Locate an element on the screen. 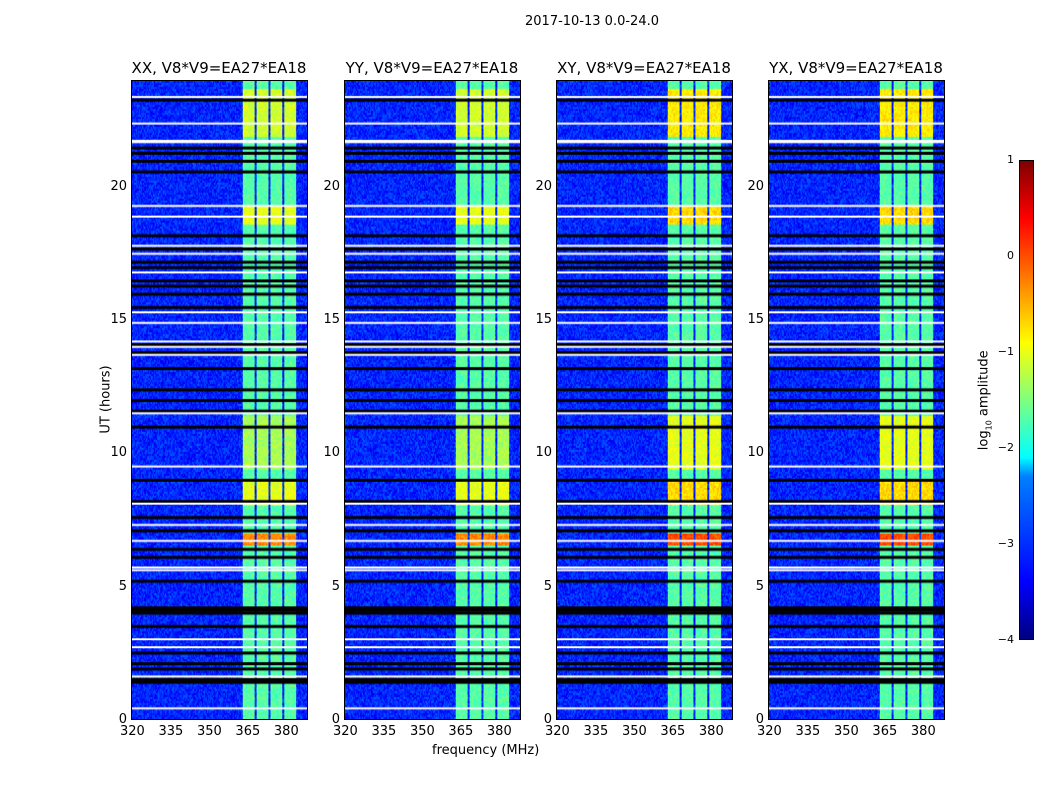 Image resolution: width=1050 pixels, height=800 pixels. colorbar-tick-label: 0 is located at coordinates (1010, 255).